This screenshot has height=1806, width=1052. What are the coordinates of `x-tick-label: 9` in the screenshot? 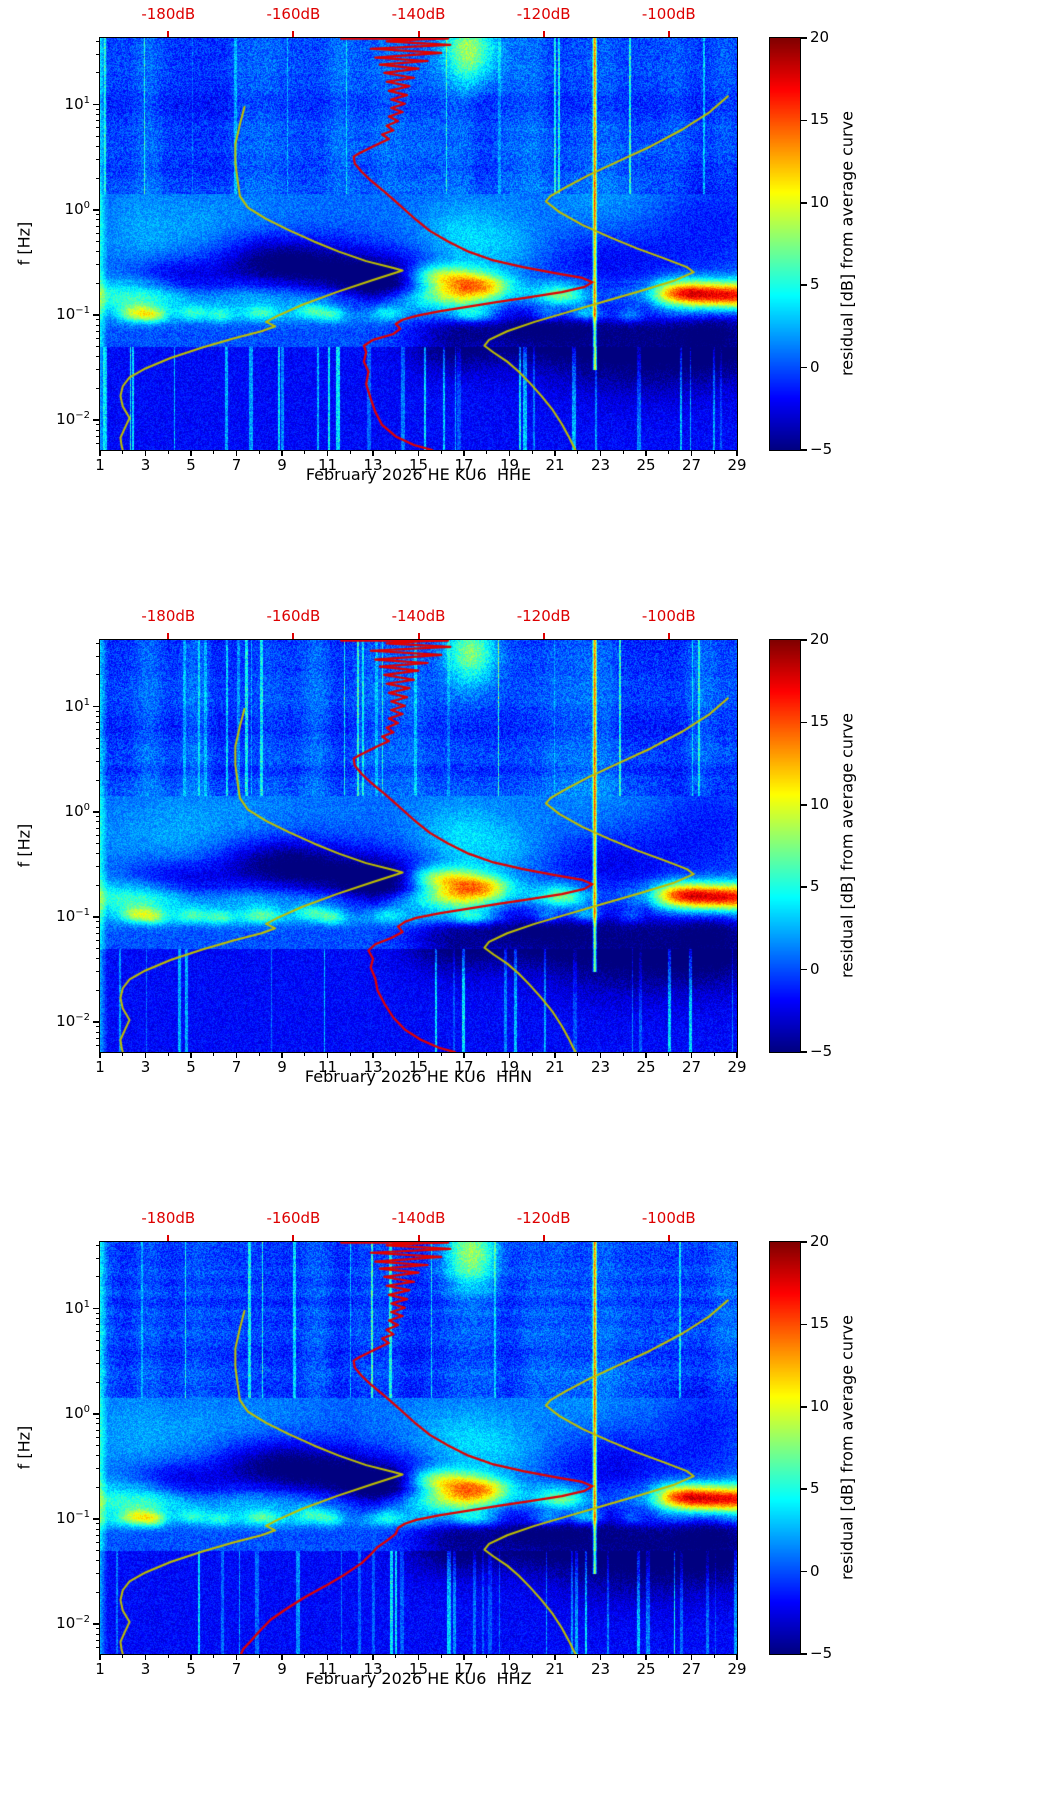 It's located at (282, 1067).